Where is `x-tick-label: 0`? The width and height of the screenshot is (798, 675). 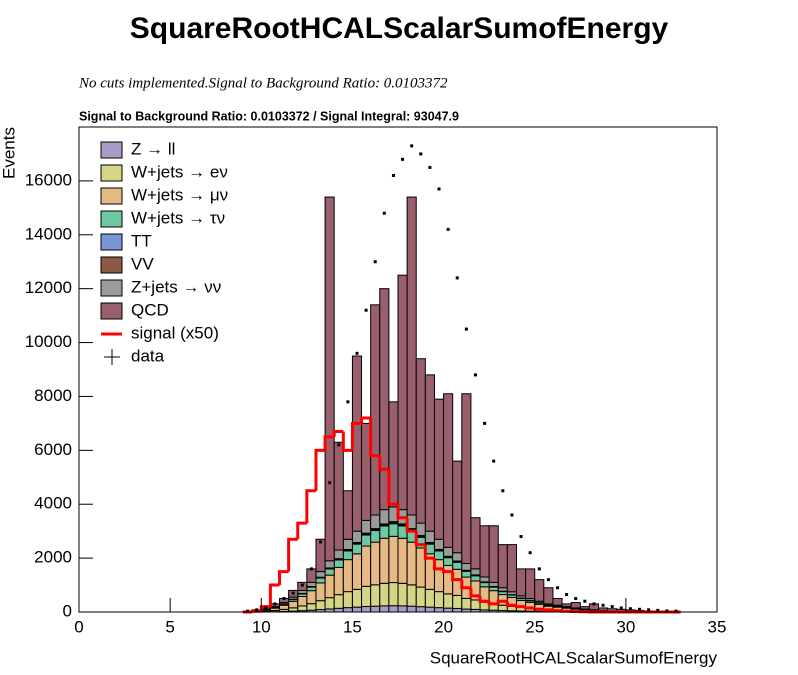 x-tick-label: 0 is located at coordinates (78, 626).